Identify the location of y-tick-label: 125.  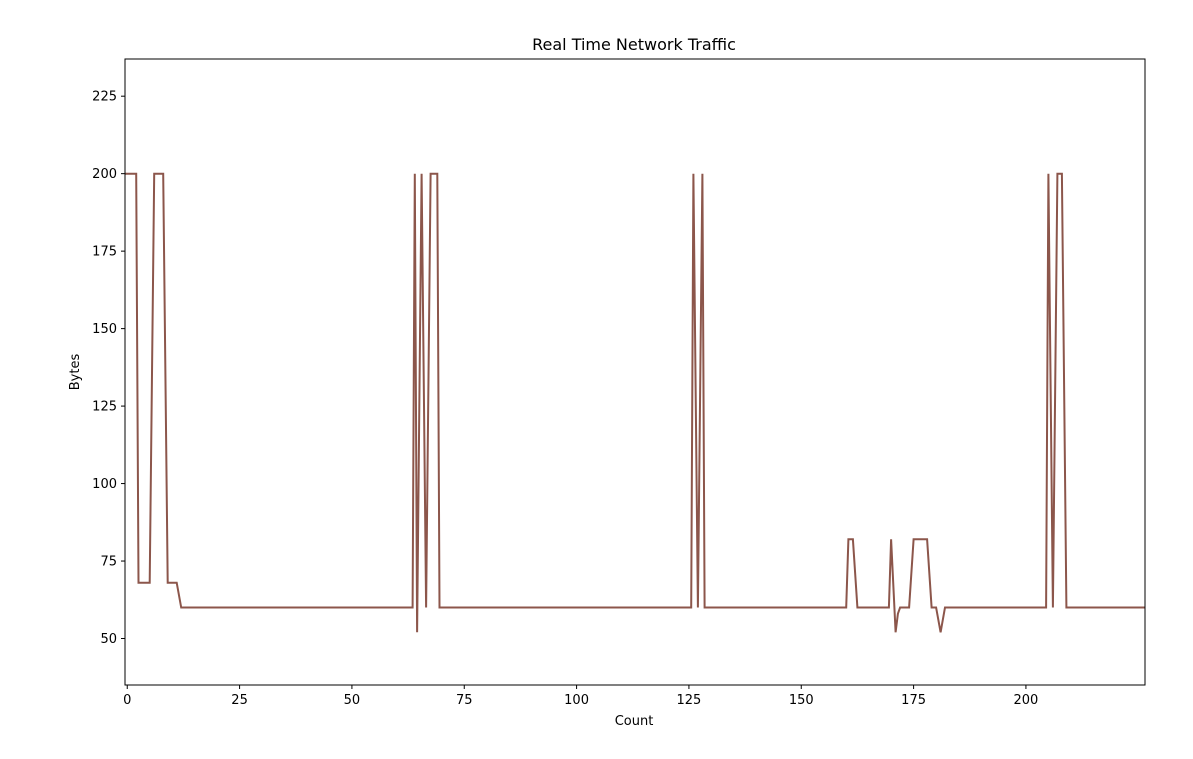
(104, 407).